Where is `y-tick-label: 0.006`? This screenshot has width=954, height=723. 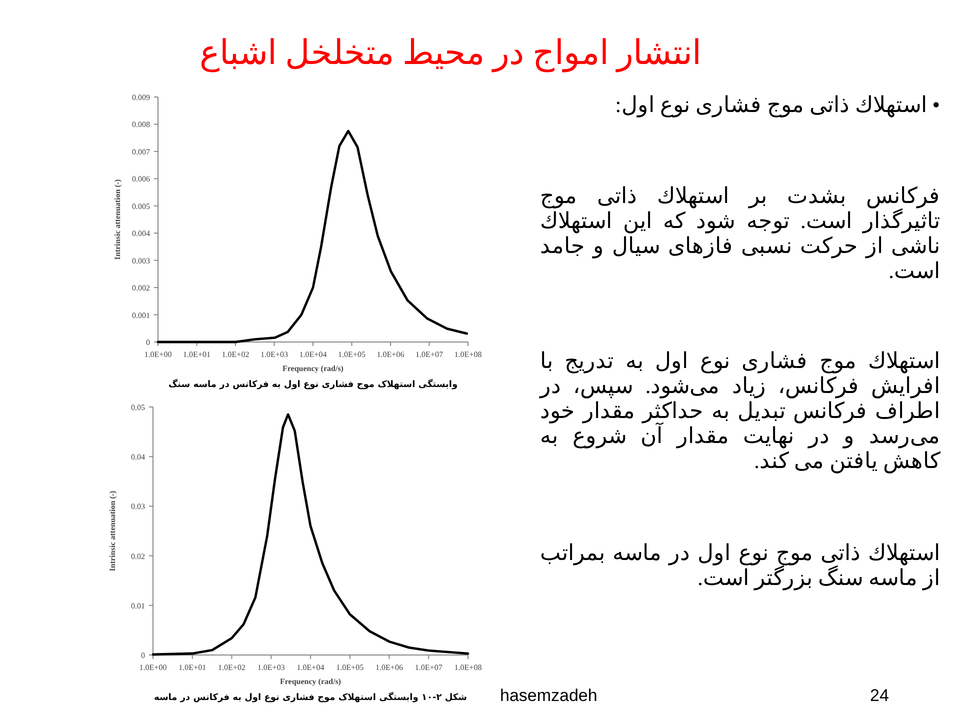
y-tick-label: 0.006 is located at coordinates (141, 179).